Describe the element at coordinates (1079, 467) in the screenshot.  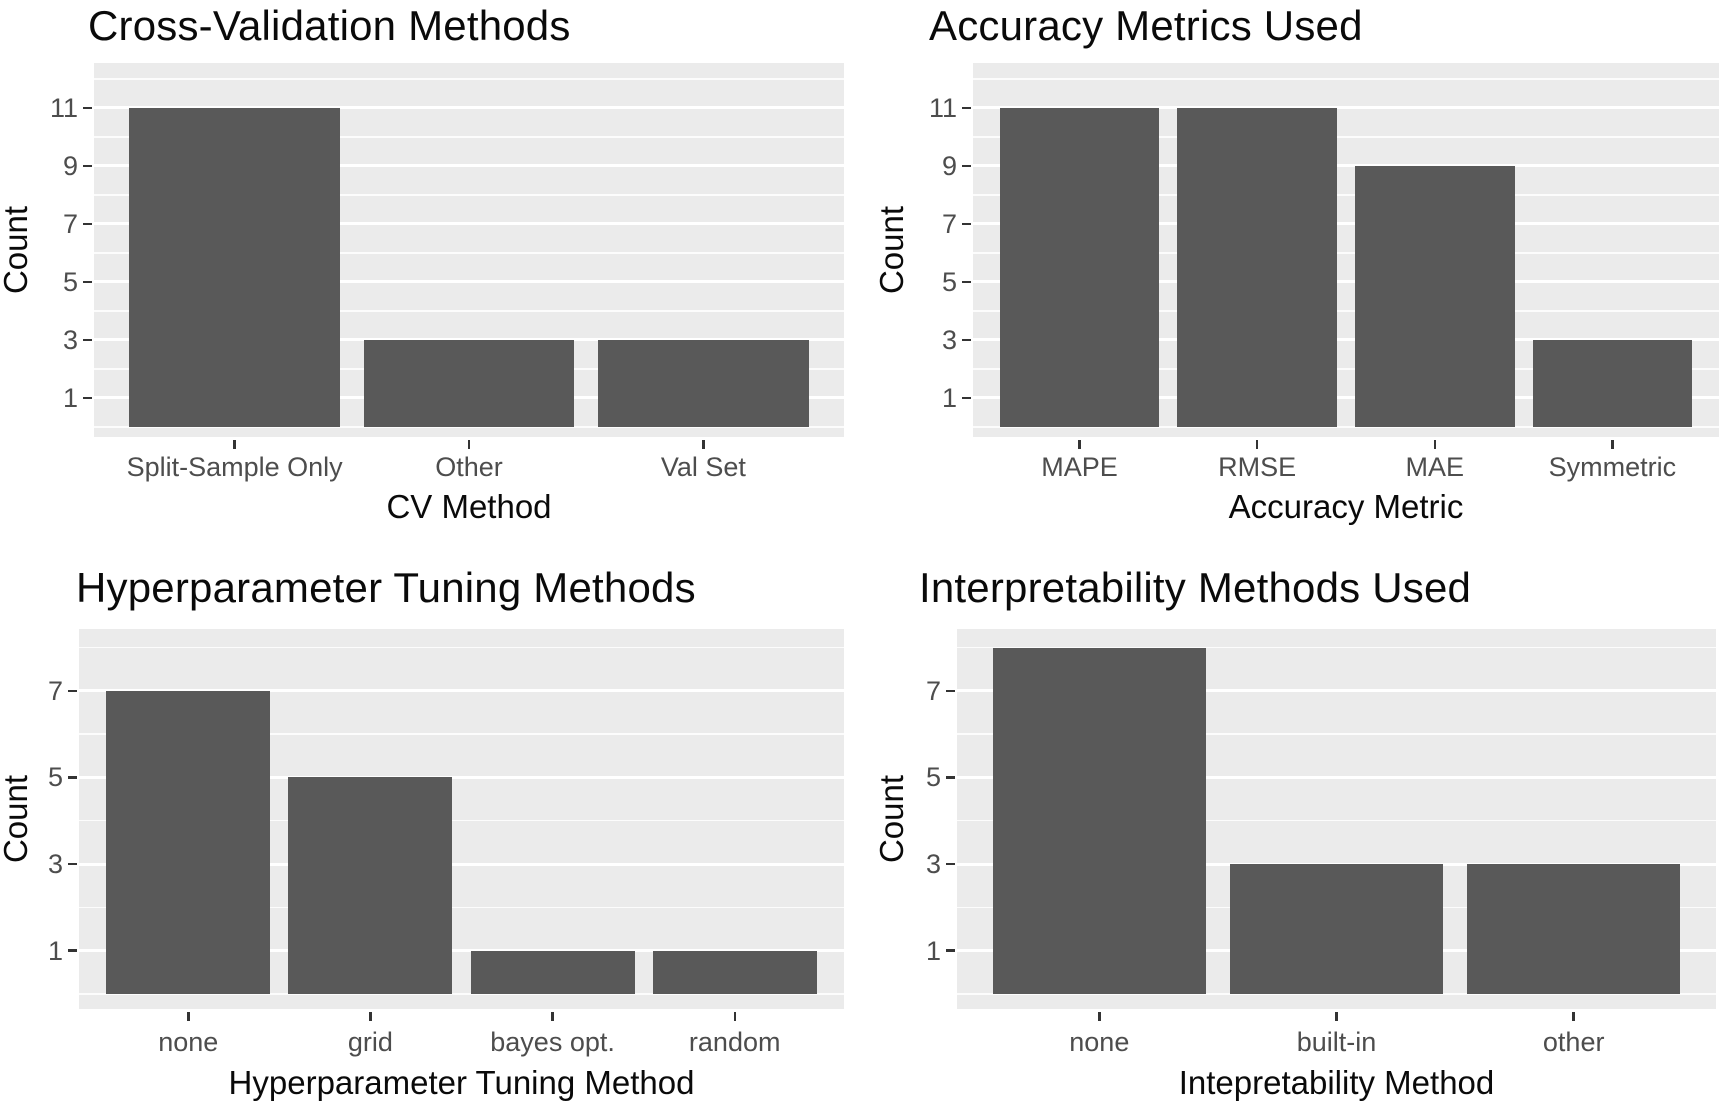
I see `x-tick-label: MAPE` at that location.